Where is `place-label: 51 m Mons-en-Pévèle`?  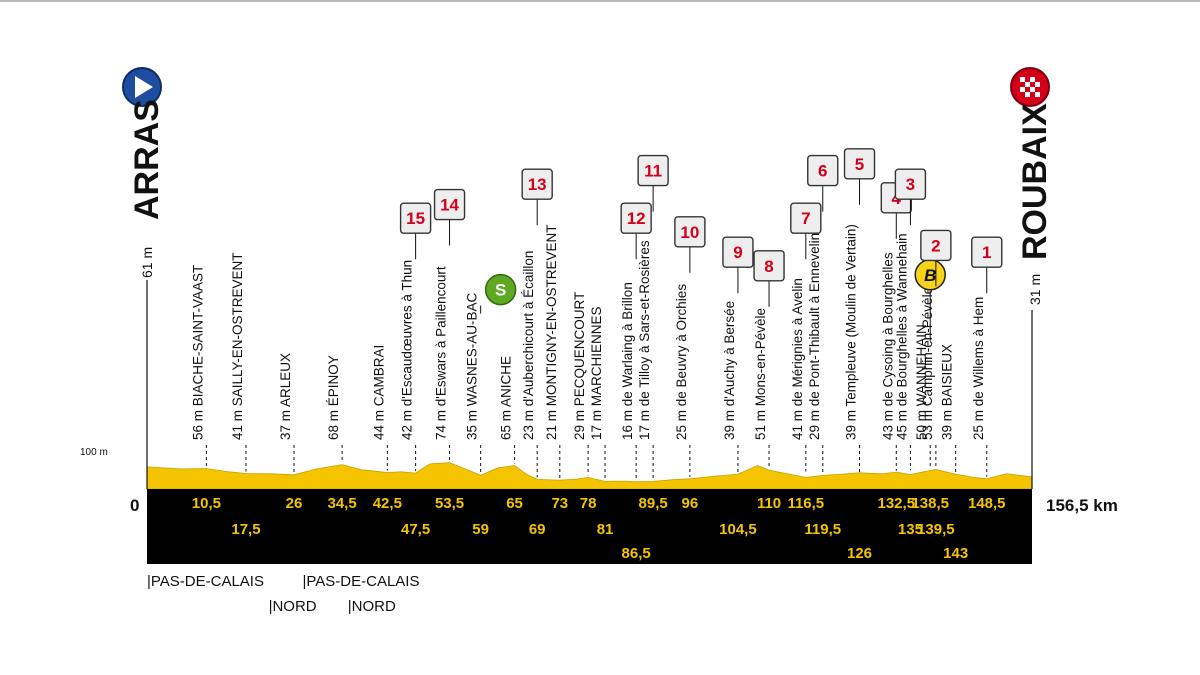
place-label: 51 m Mons-en-Pévèle is located at coordinates (760, 374).